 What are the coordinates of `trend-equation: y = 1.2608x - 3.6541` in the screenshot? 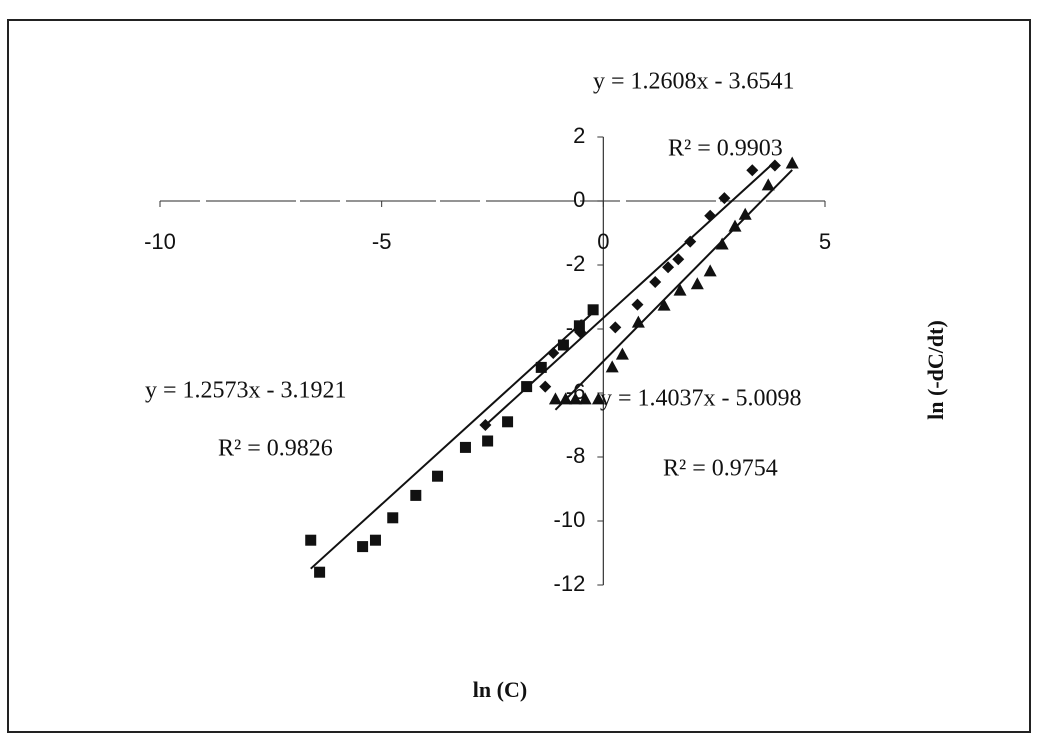 It's located at (694, 82).